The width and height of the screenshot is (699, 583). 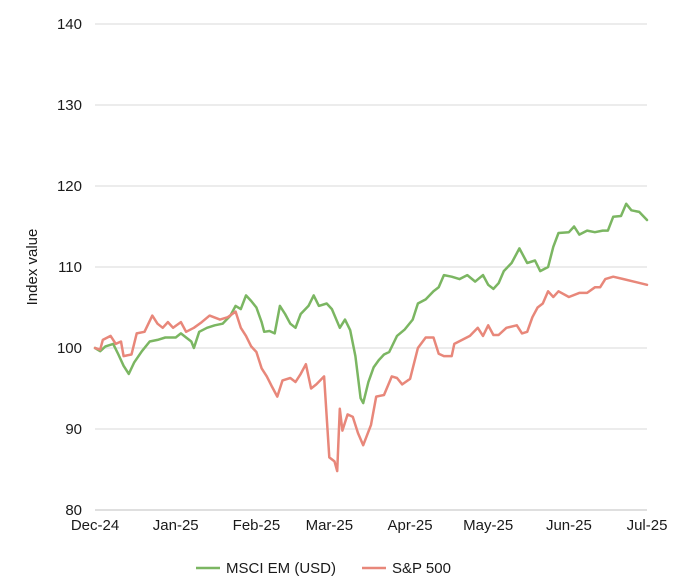 What do you see at coordinates (69, 186) in the screenshot?
I see `y-tick-label: 120` at bounding box center [69, 186].